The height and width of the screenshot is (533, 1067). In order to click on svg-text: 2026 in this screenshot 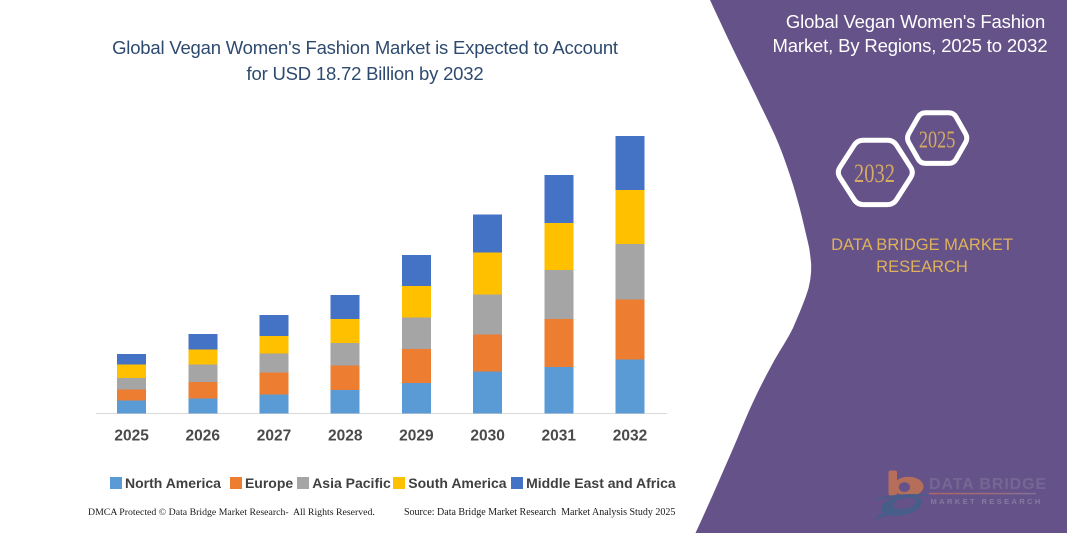, I will do `click(203, 435)`.